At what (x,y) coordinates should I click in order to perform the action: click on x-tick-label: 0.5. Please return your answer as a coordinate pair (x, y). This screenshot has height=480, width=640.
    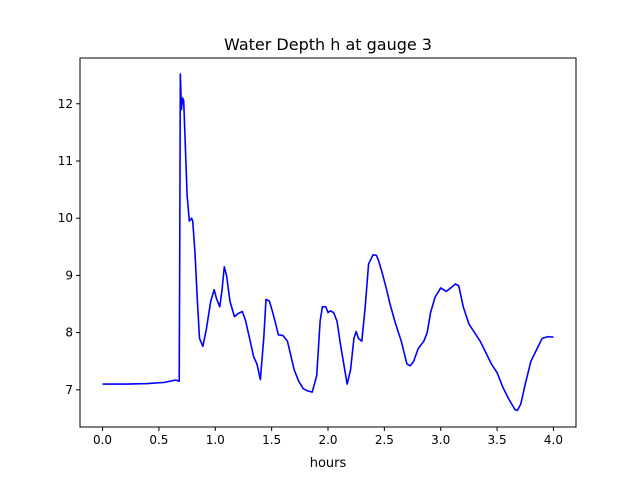
    Looking at the image, I should click on (158, 440).